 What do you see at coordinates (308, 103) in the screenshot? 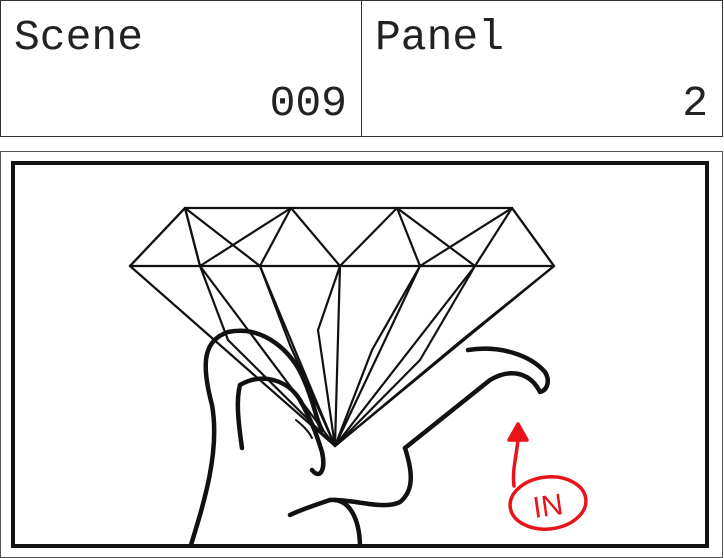
I see `scene-number: 009` at bounding box center [308, 103].